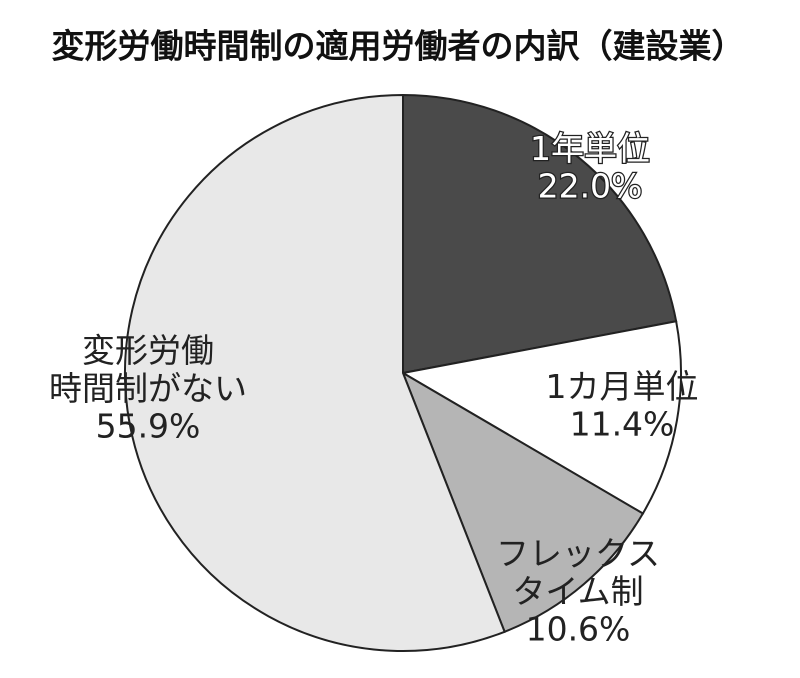  I want to click on category-label: 1カ月単位, so click(622, 386).